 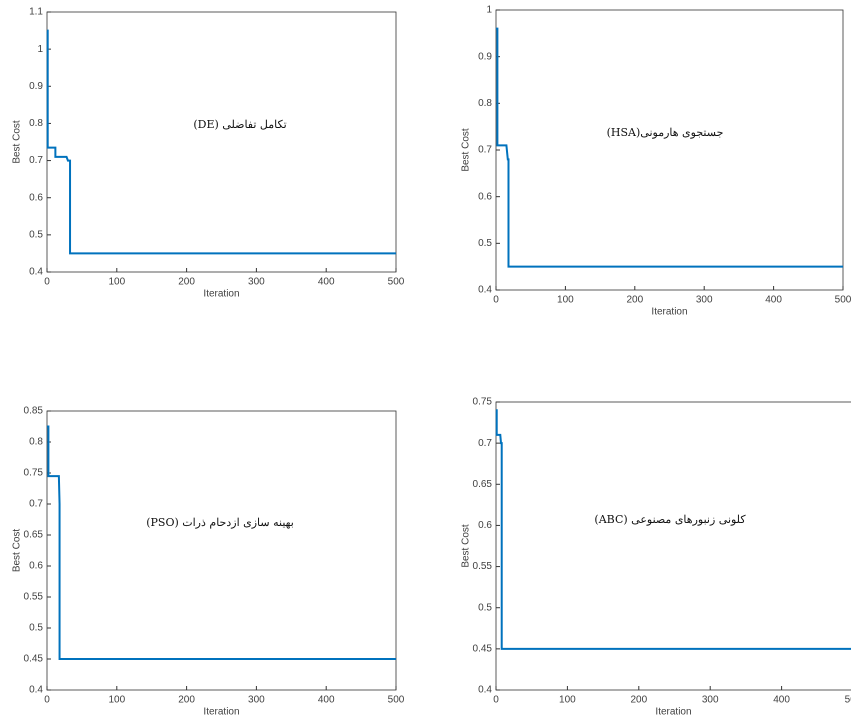 What do you see at coordinates (670, 519) in the screenshot?
I see `annotation: کلونی زنبورهای مصنوعی (ABC)` at bounding box center [670, 519].